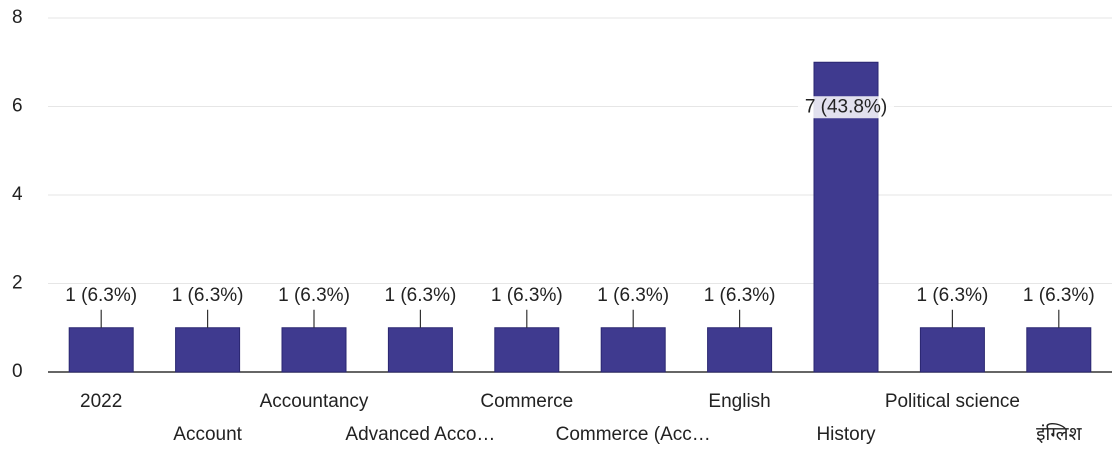 Image resolution: width=1112 pixels, height=452 pixels. Describe the element at coordinates (314, 401) in the screenshot. I see `x-tick-label: Accountancy` at that location.